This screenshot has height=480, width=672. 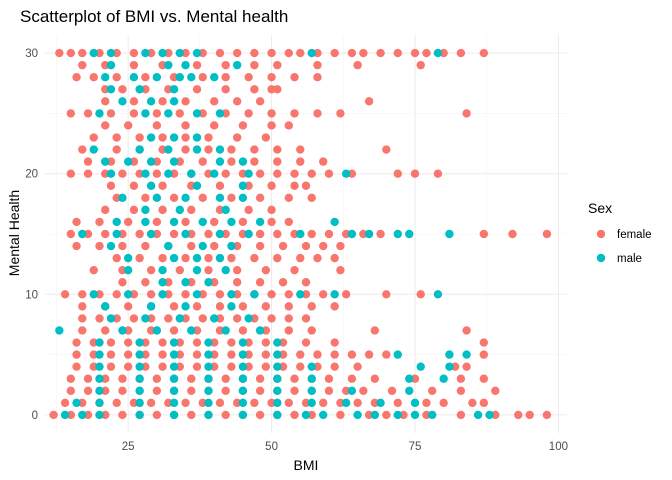 I want to click on legend-item-male: male, so click(x=619, y=259).